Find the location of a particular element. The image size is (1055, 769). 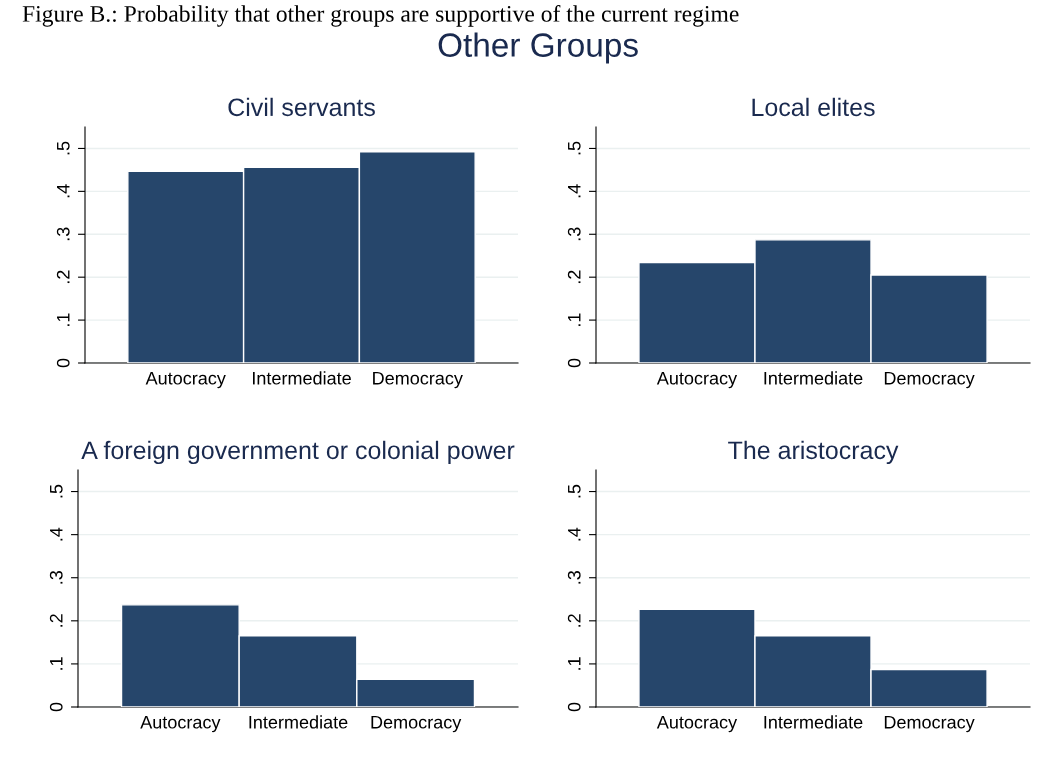

text: Other Groups is located at coordinates (538, 48).